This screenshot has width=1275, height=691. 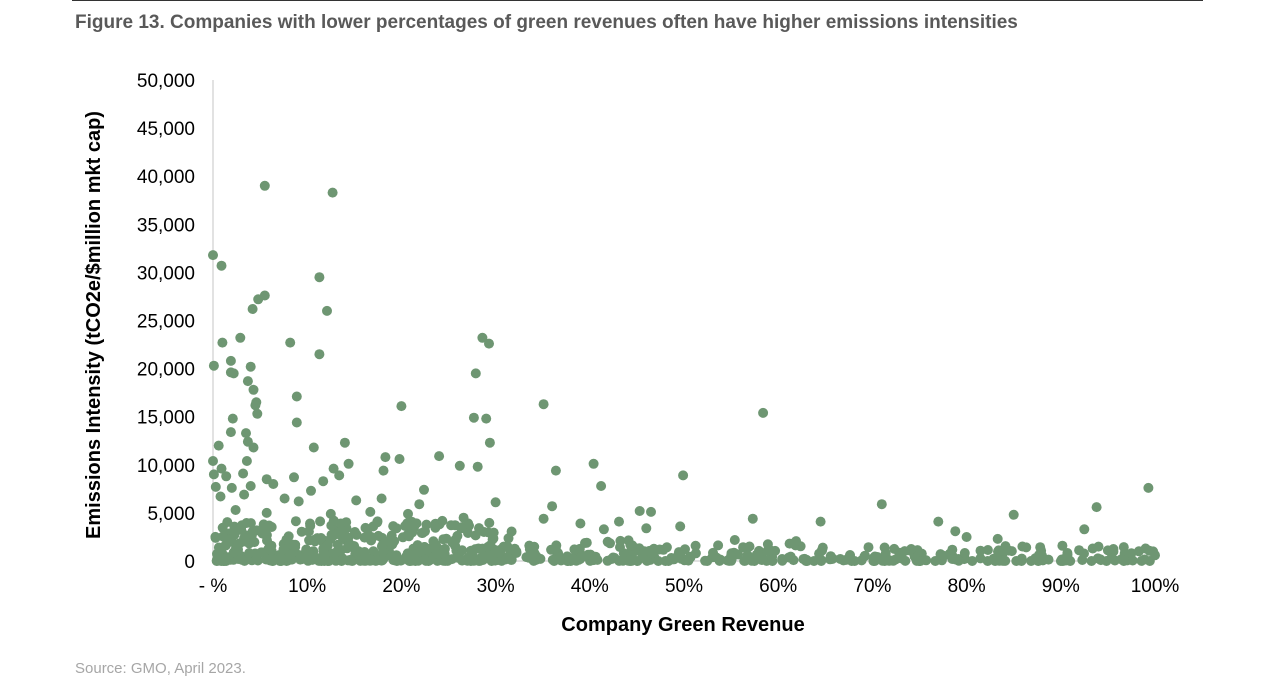 What do you see at coordinates (1155, 586) in the screenshot?
I see `x-tick-label: 100%` at bounding box center [1155, 586].